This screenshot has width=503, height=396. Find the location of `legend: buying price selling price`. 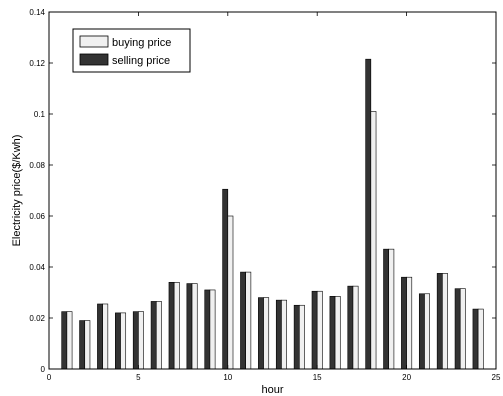

legend: buying price selling price is located at coordinates (131, 50).